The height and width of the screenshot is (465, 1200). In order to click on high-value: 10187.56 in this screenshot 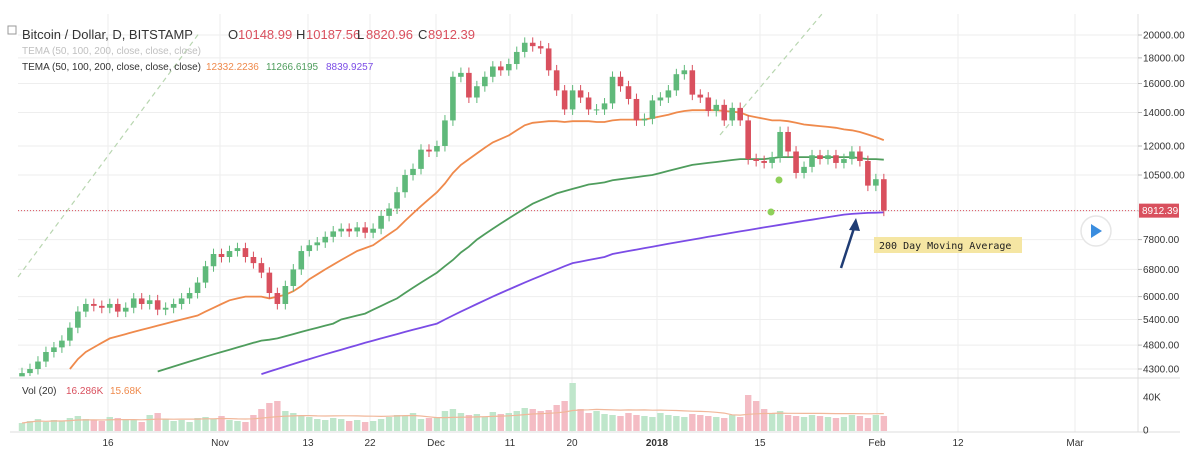, I will do `click(333, 34)`.